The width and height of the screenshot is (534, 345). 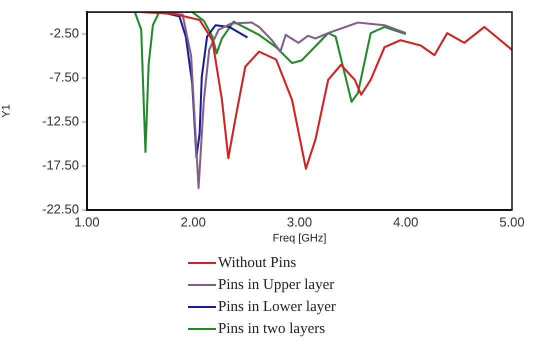 What do you see at coordinates (87, 222) in the screenshot?
I see `x-tick-label: 1.00` at bounding box center [87, 222].